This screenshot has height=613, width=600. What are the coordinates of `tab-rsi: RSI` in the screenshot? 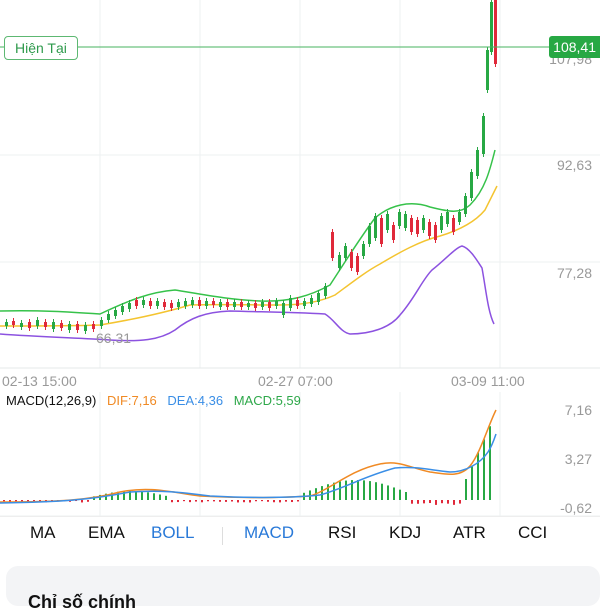 It's located at (342, 533).